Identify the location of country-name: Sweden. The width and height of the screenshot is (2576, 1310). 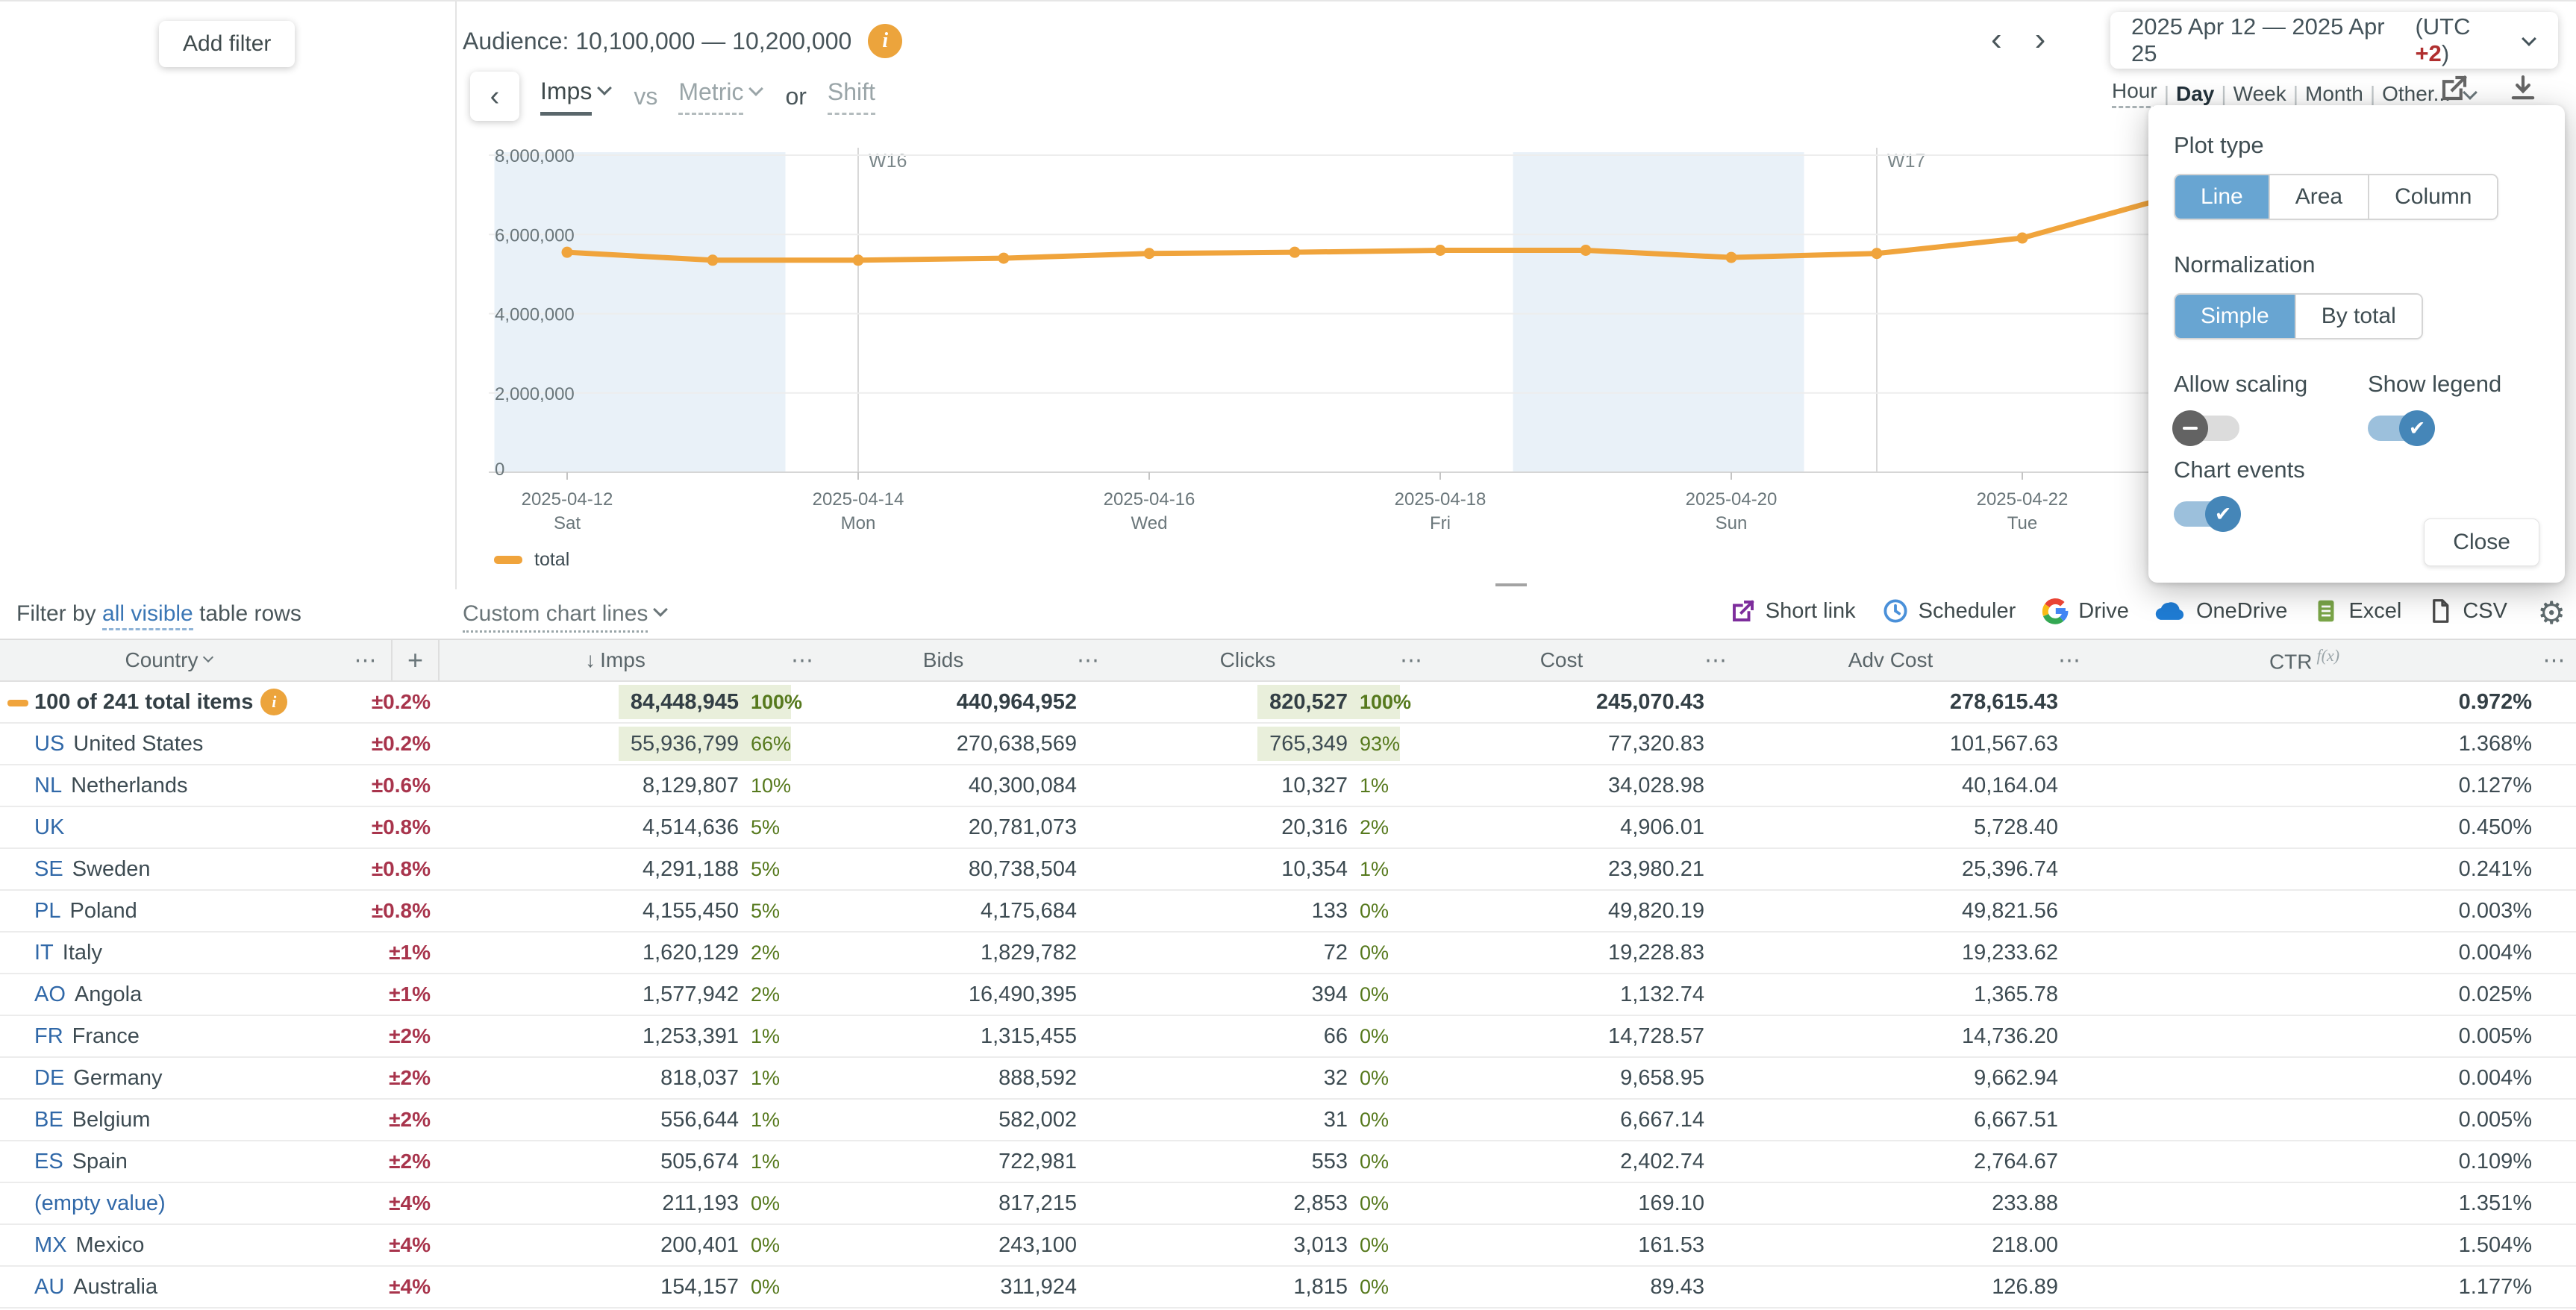
(111, 868).